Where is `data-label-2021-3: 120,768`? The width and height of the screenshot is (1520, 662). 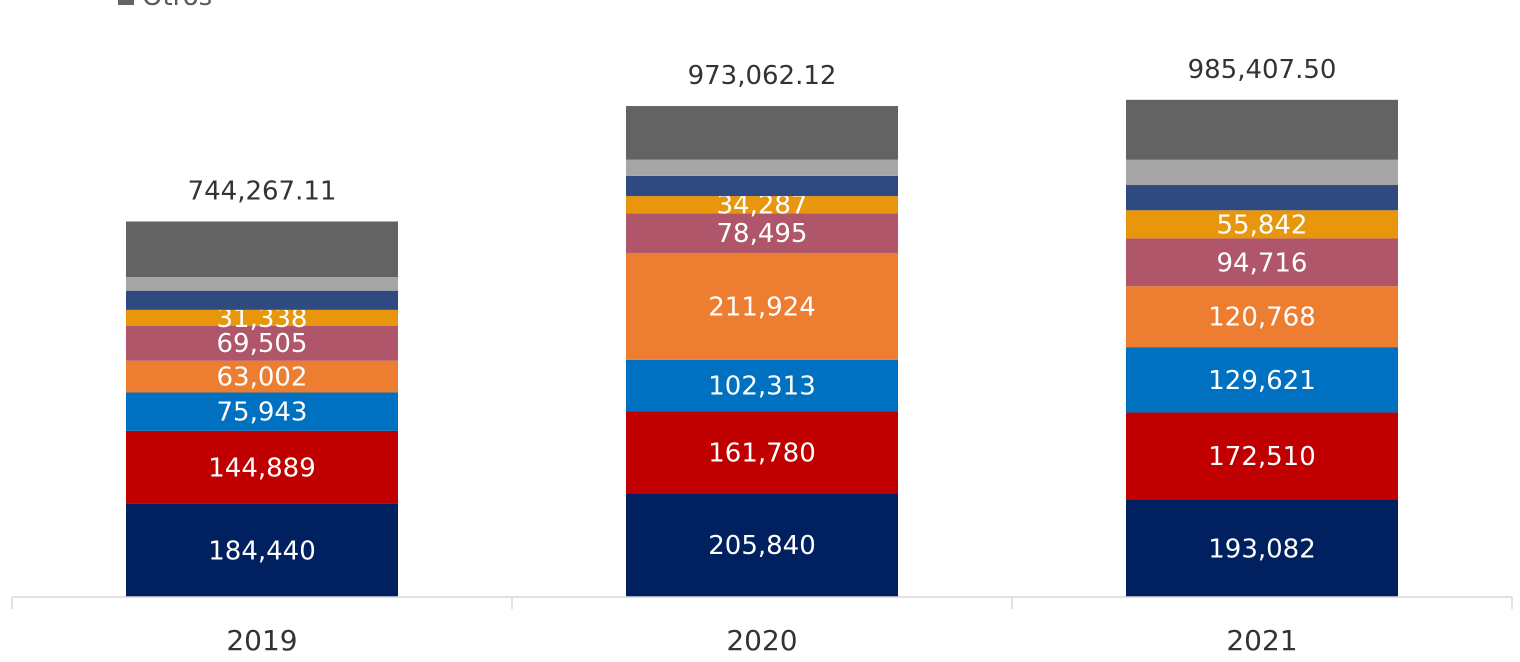 data-label-2021-3: 120,768 is located at coordinates (1262, 318).